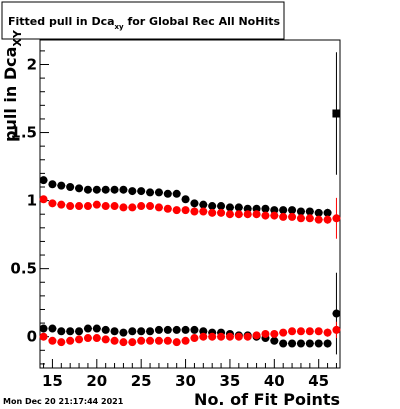 The image size is (400, 409). I want to click on x-tick-label: 45, so click(318, 381).